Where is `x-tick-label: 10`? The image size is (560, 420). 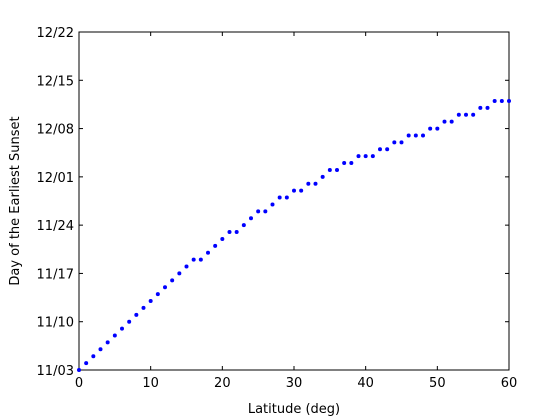 x-tick-label: 10 is located at coordinates (150, 383).